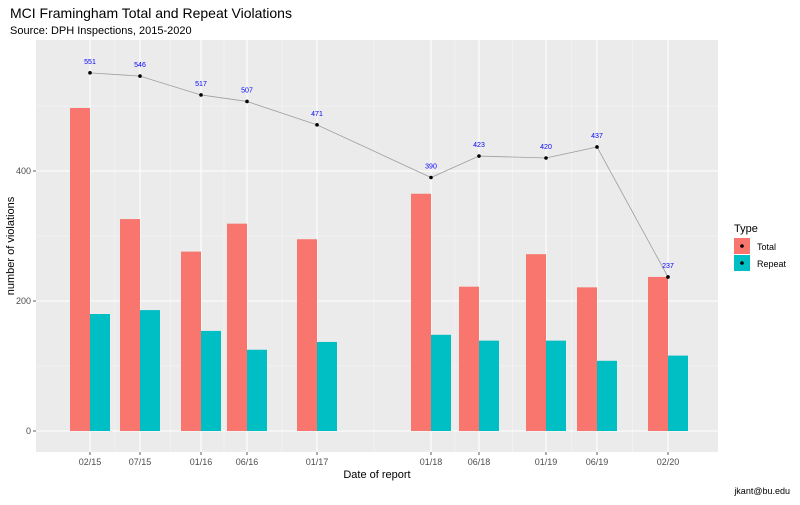 The height and width of the screenshot is (505, 800). I want to click on legend: Type Total Repeat, so click(760, 247).